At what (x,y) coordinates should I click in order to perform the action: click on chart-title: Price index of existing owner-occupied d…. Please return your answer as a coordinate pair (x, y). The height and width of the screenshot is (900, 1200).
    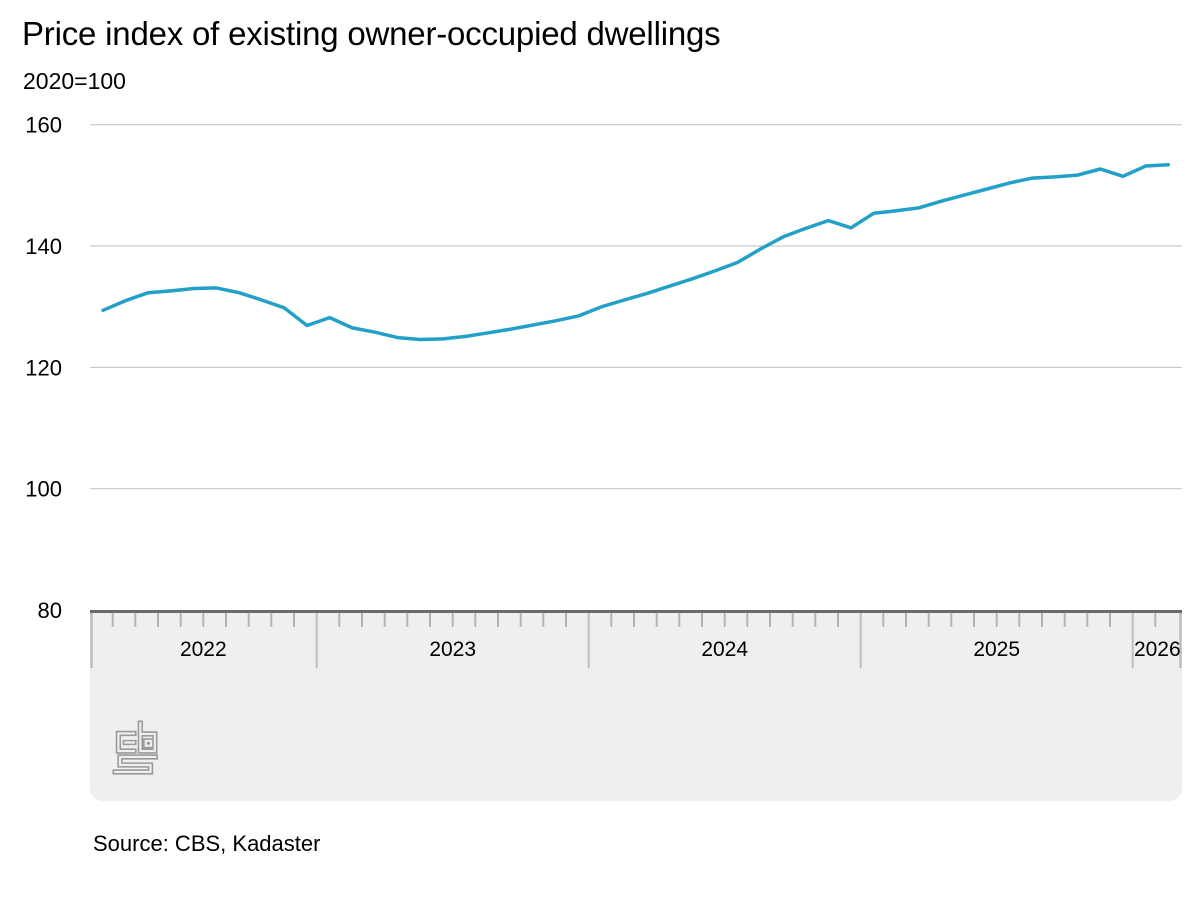
    Looking at the image, I should click on (371, 33).